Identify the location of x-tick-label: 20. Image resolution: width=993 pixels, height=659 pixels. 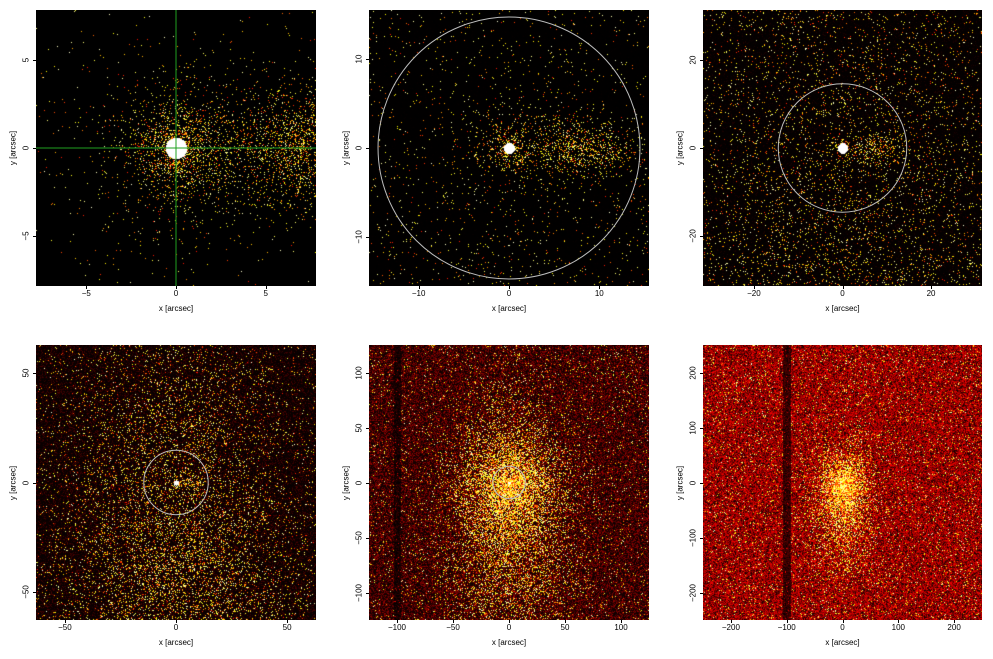
(931, 293).